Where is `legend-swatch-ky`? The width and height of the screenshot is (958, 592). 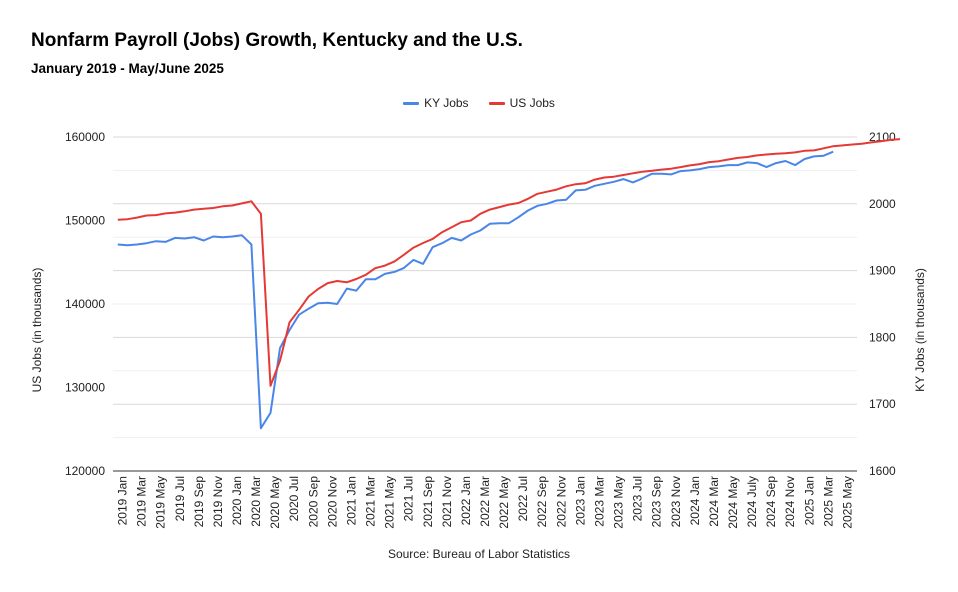 legend-swatch-ky is located at coordinates (411, 103).